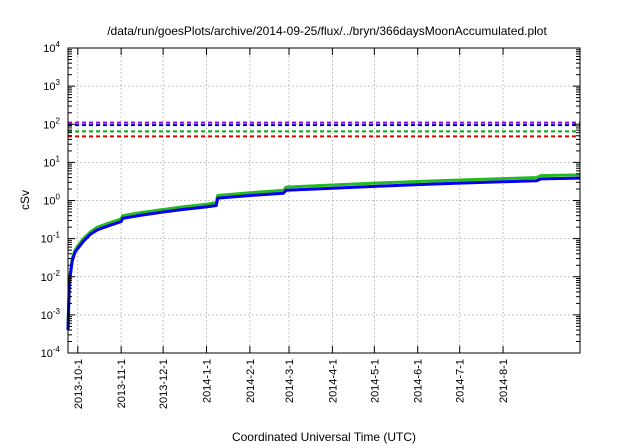  Describe the element at coordinates (333, 381) in the screenshot. I see `x-tick-label: 2014-4-1` at that location.